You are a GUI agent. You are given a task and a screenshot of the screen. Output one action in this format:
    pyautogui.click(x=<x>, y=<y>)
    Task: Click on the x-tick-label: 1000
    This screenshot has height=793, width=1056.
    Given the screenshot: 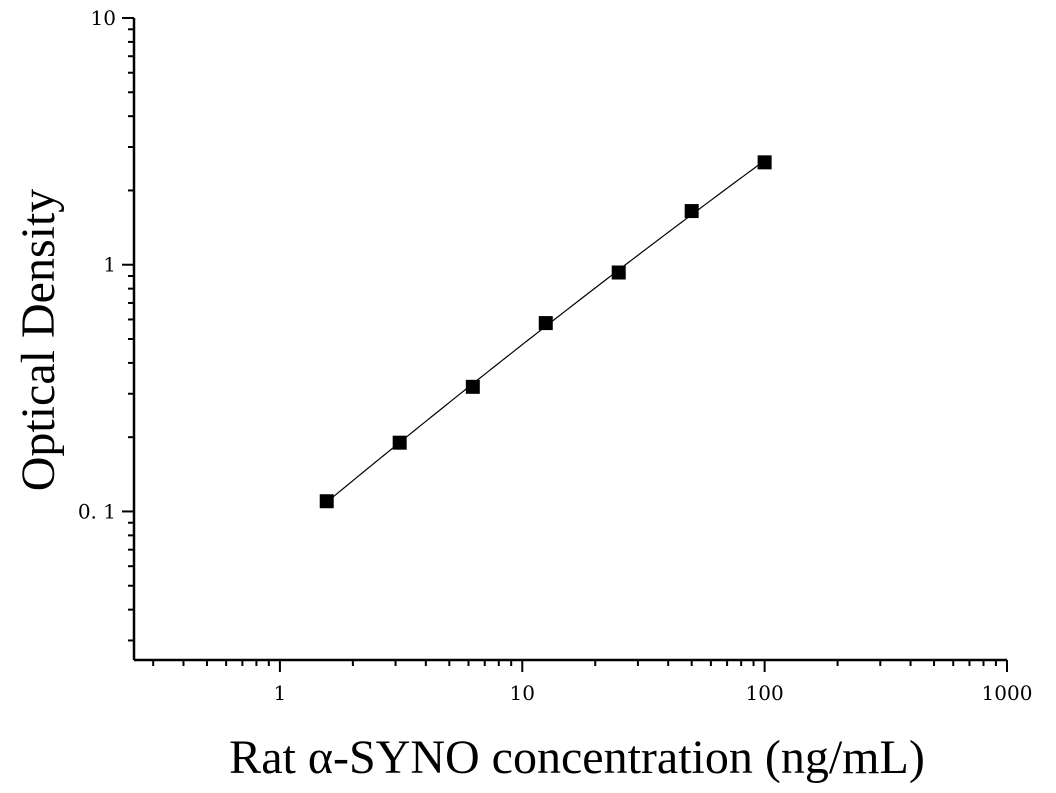 What is the action you would take?
    pyautogui.click(x=1007, y=693)
    